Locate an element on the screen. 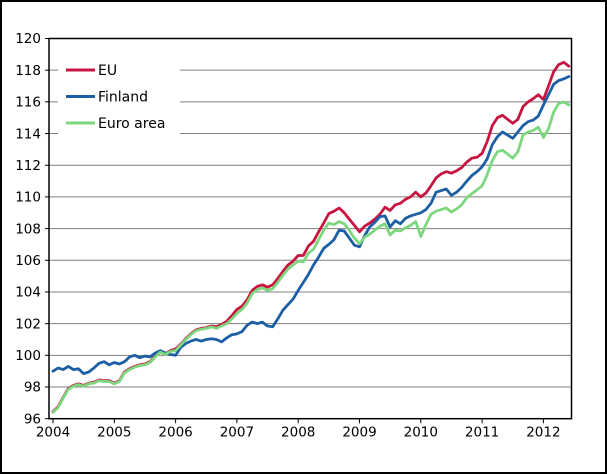  x-axis-label: 2007 is located at coordinates (237, 433).